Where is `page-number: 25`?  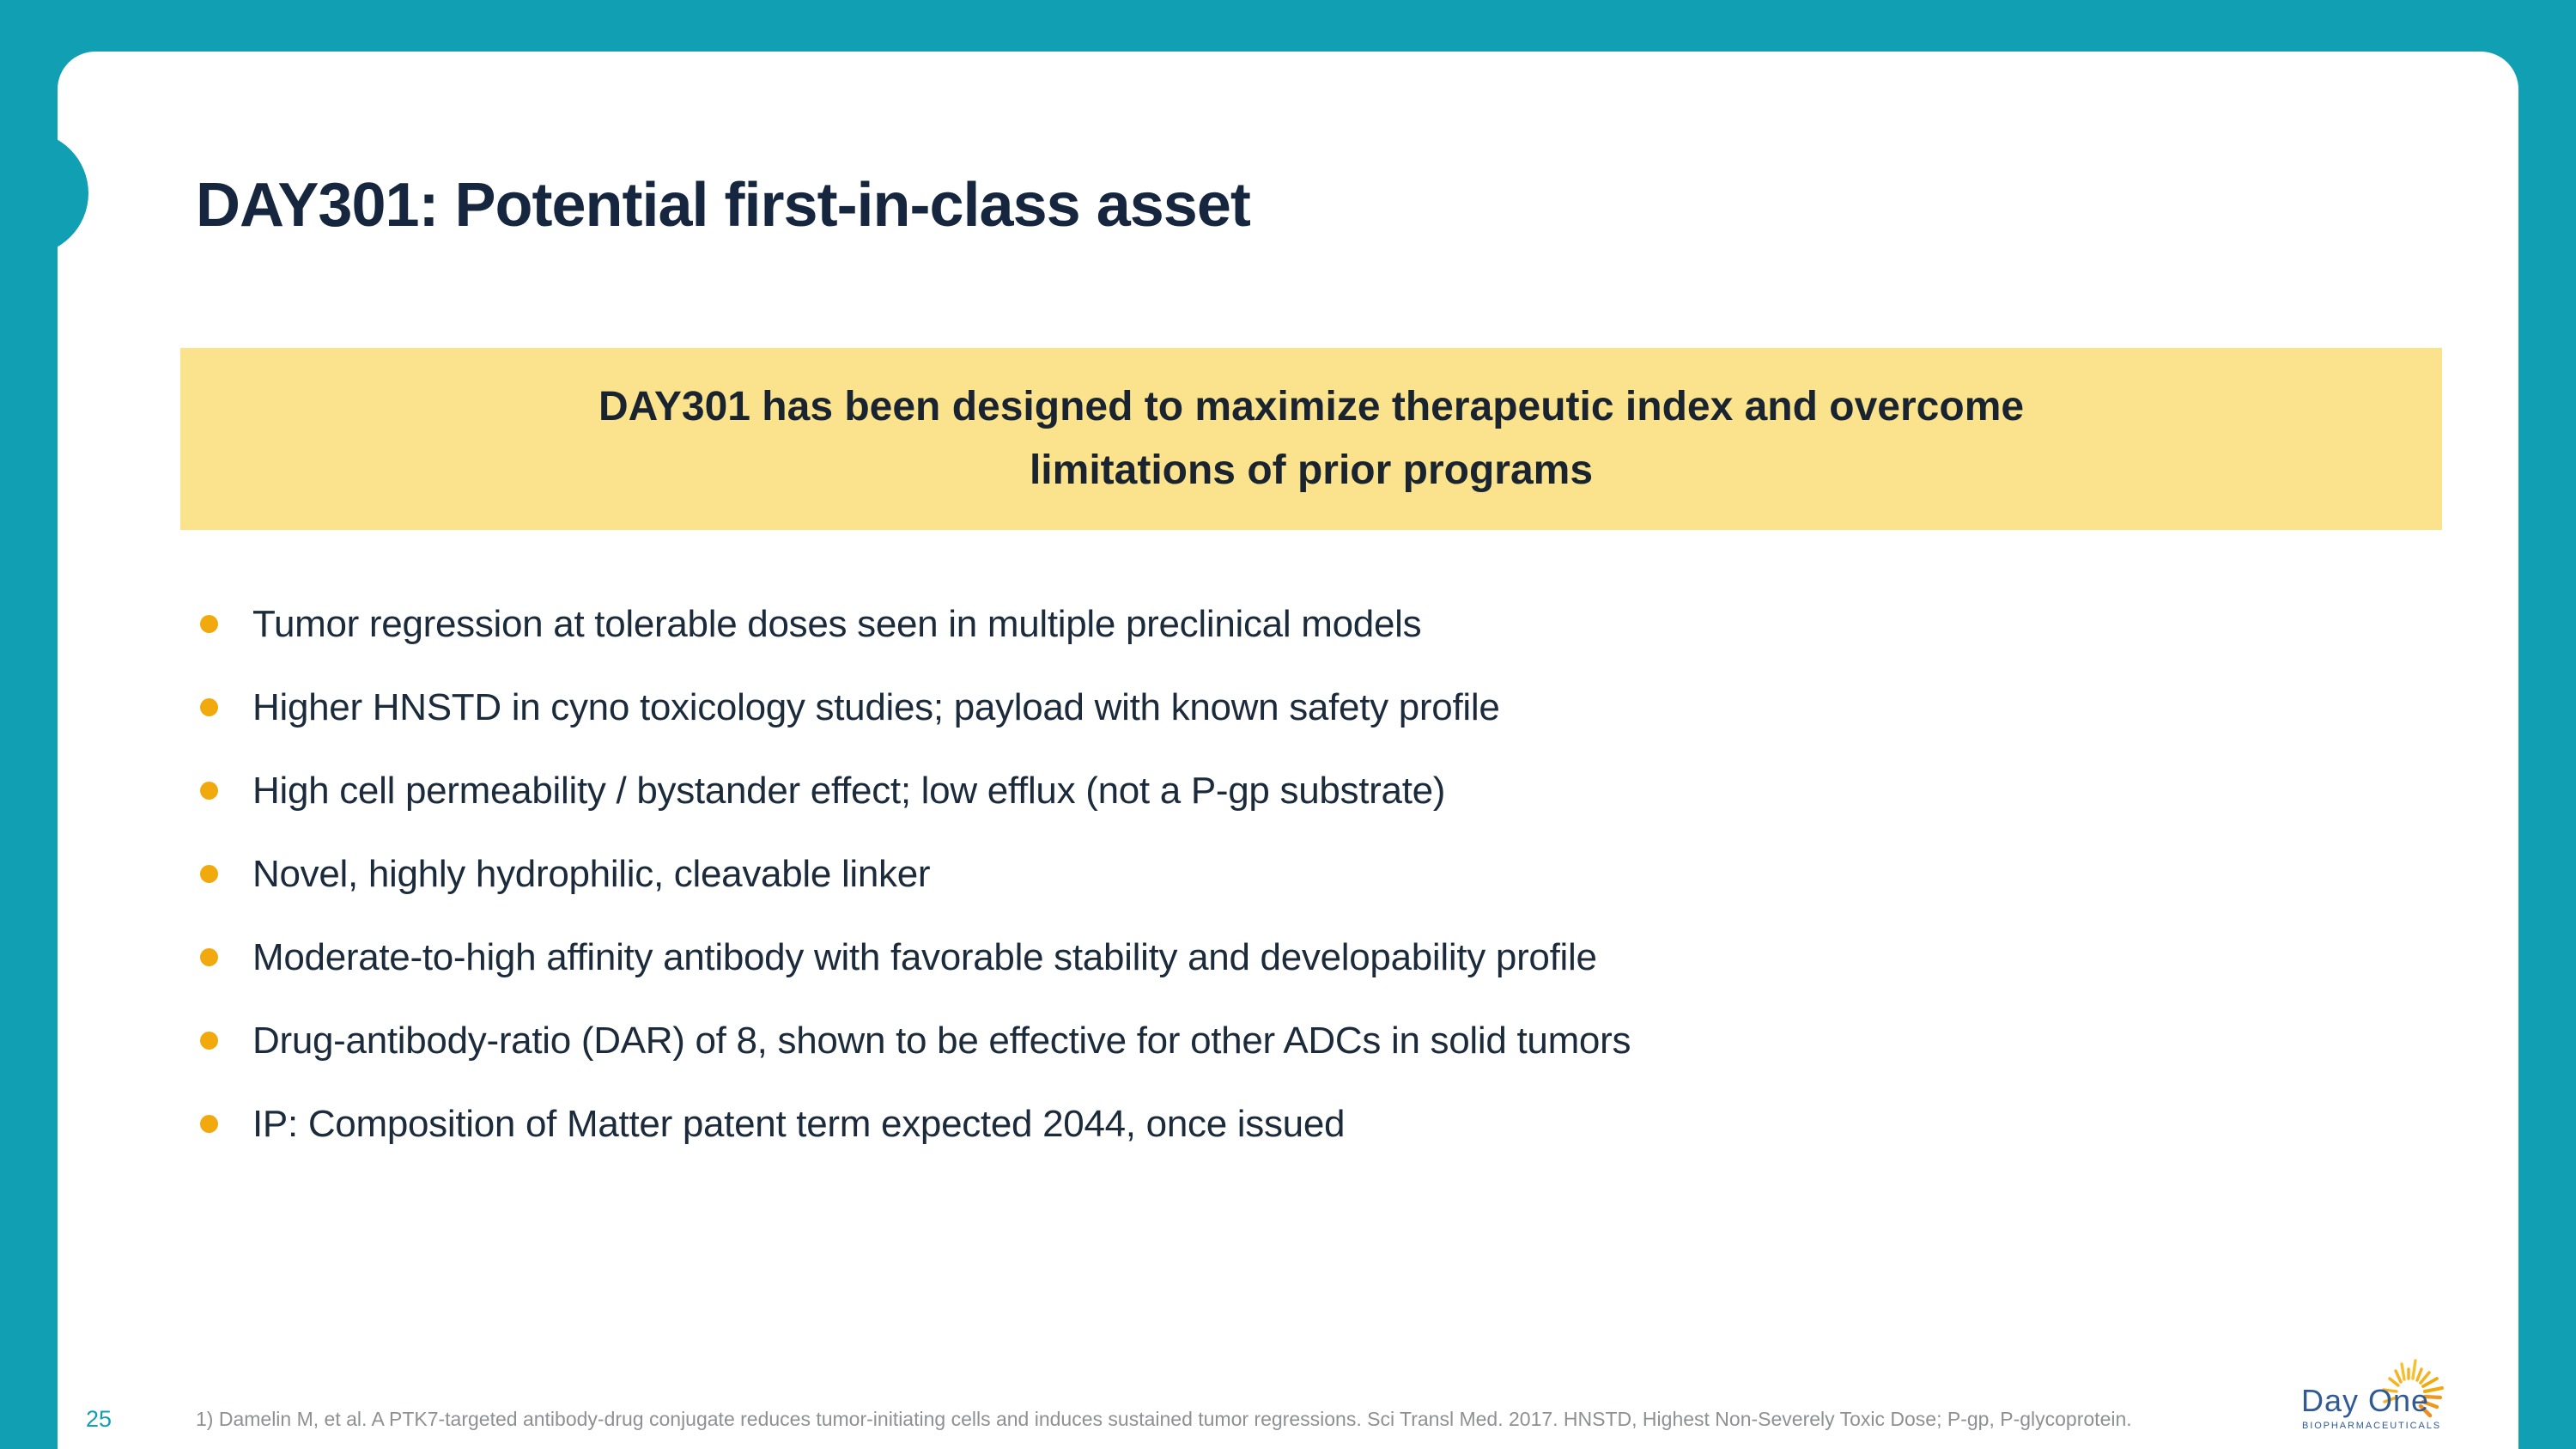
page-number: 25 is located at coordinates (99, 1418).